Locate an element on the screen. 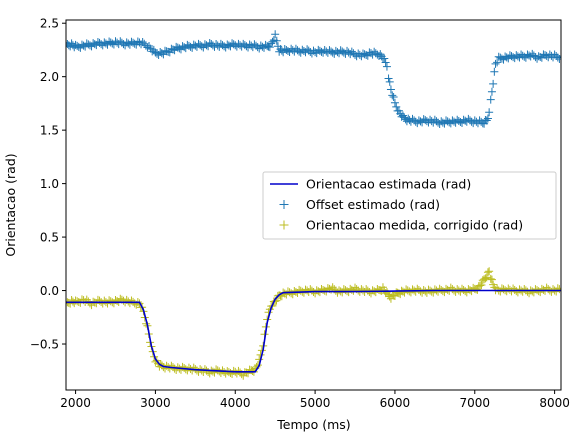 The width and height of the screenshot is (579, 439). y-tick-label-1: 0.0 is located at coordinates (49, 291).